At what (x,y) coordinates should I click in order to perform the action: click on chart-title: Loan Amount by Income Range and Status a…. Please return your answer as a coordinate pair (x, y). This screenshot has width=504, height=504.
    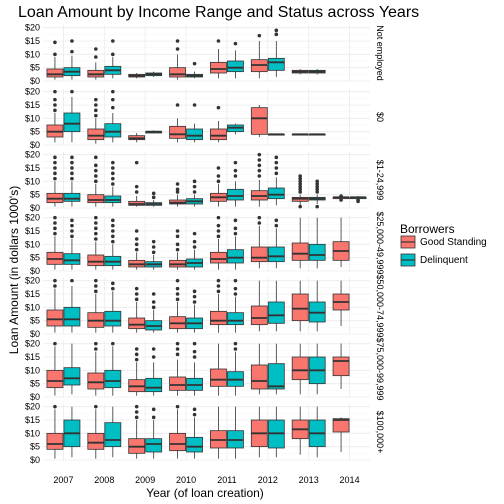
    Looking at the image, I should click on (218, 12).